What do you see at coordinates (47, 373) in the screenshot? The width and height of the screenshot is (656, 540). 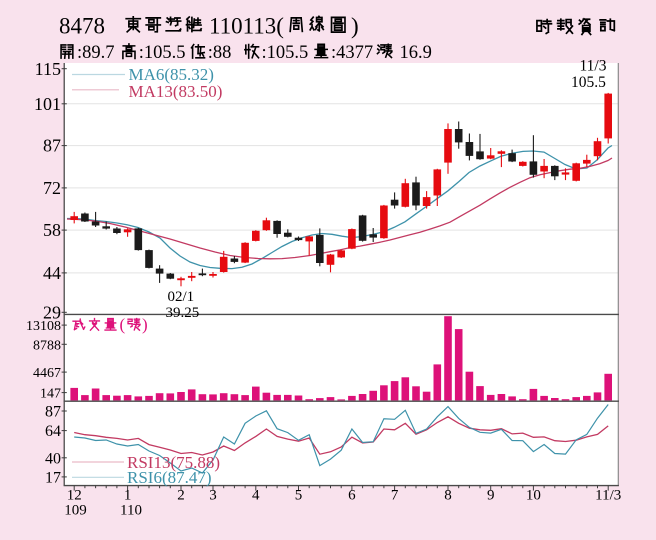 I see `svg-text: 4467` at bounding box center [47, 373].